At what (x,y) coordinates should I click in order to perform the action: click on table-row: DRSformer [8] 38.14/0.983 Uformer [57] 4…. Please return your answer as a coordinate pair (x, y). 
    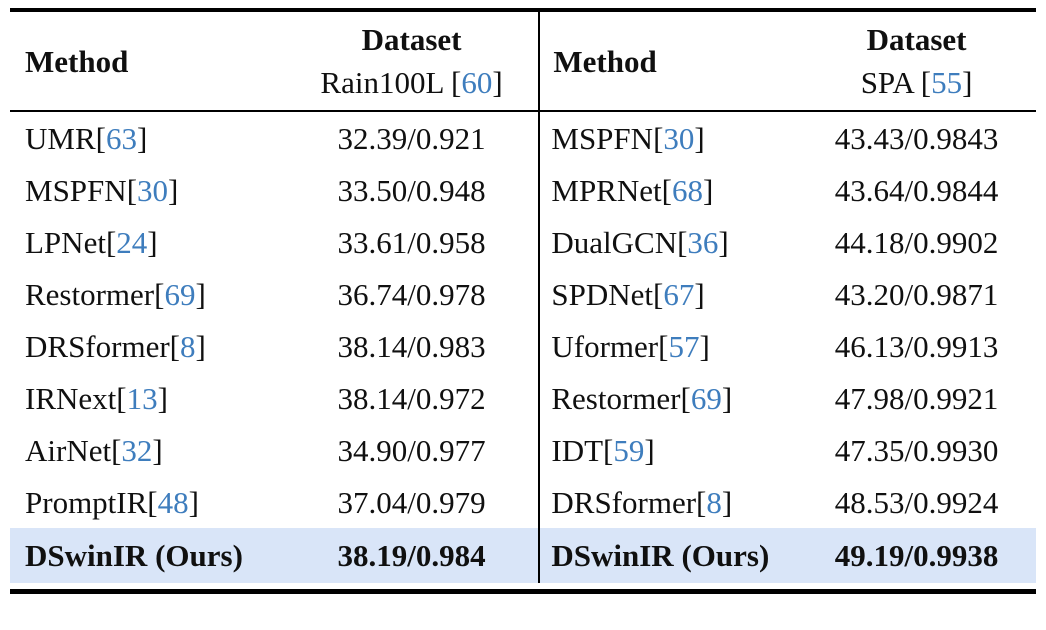
    Looking at the image, I should click on (523, 346).